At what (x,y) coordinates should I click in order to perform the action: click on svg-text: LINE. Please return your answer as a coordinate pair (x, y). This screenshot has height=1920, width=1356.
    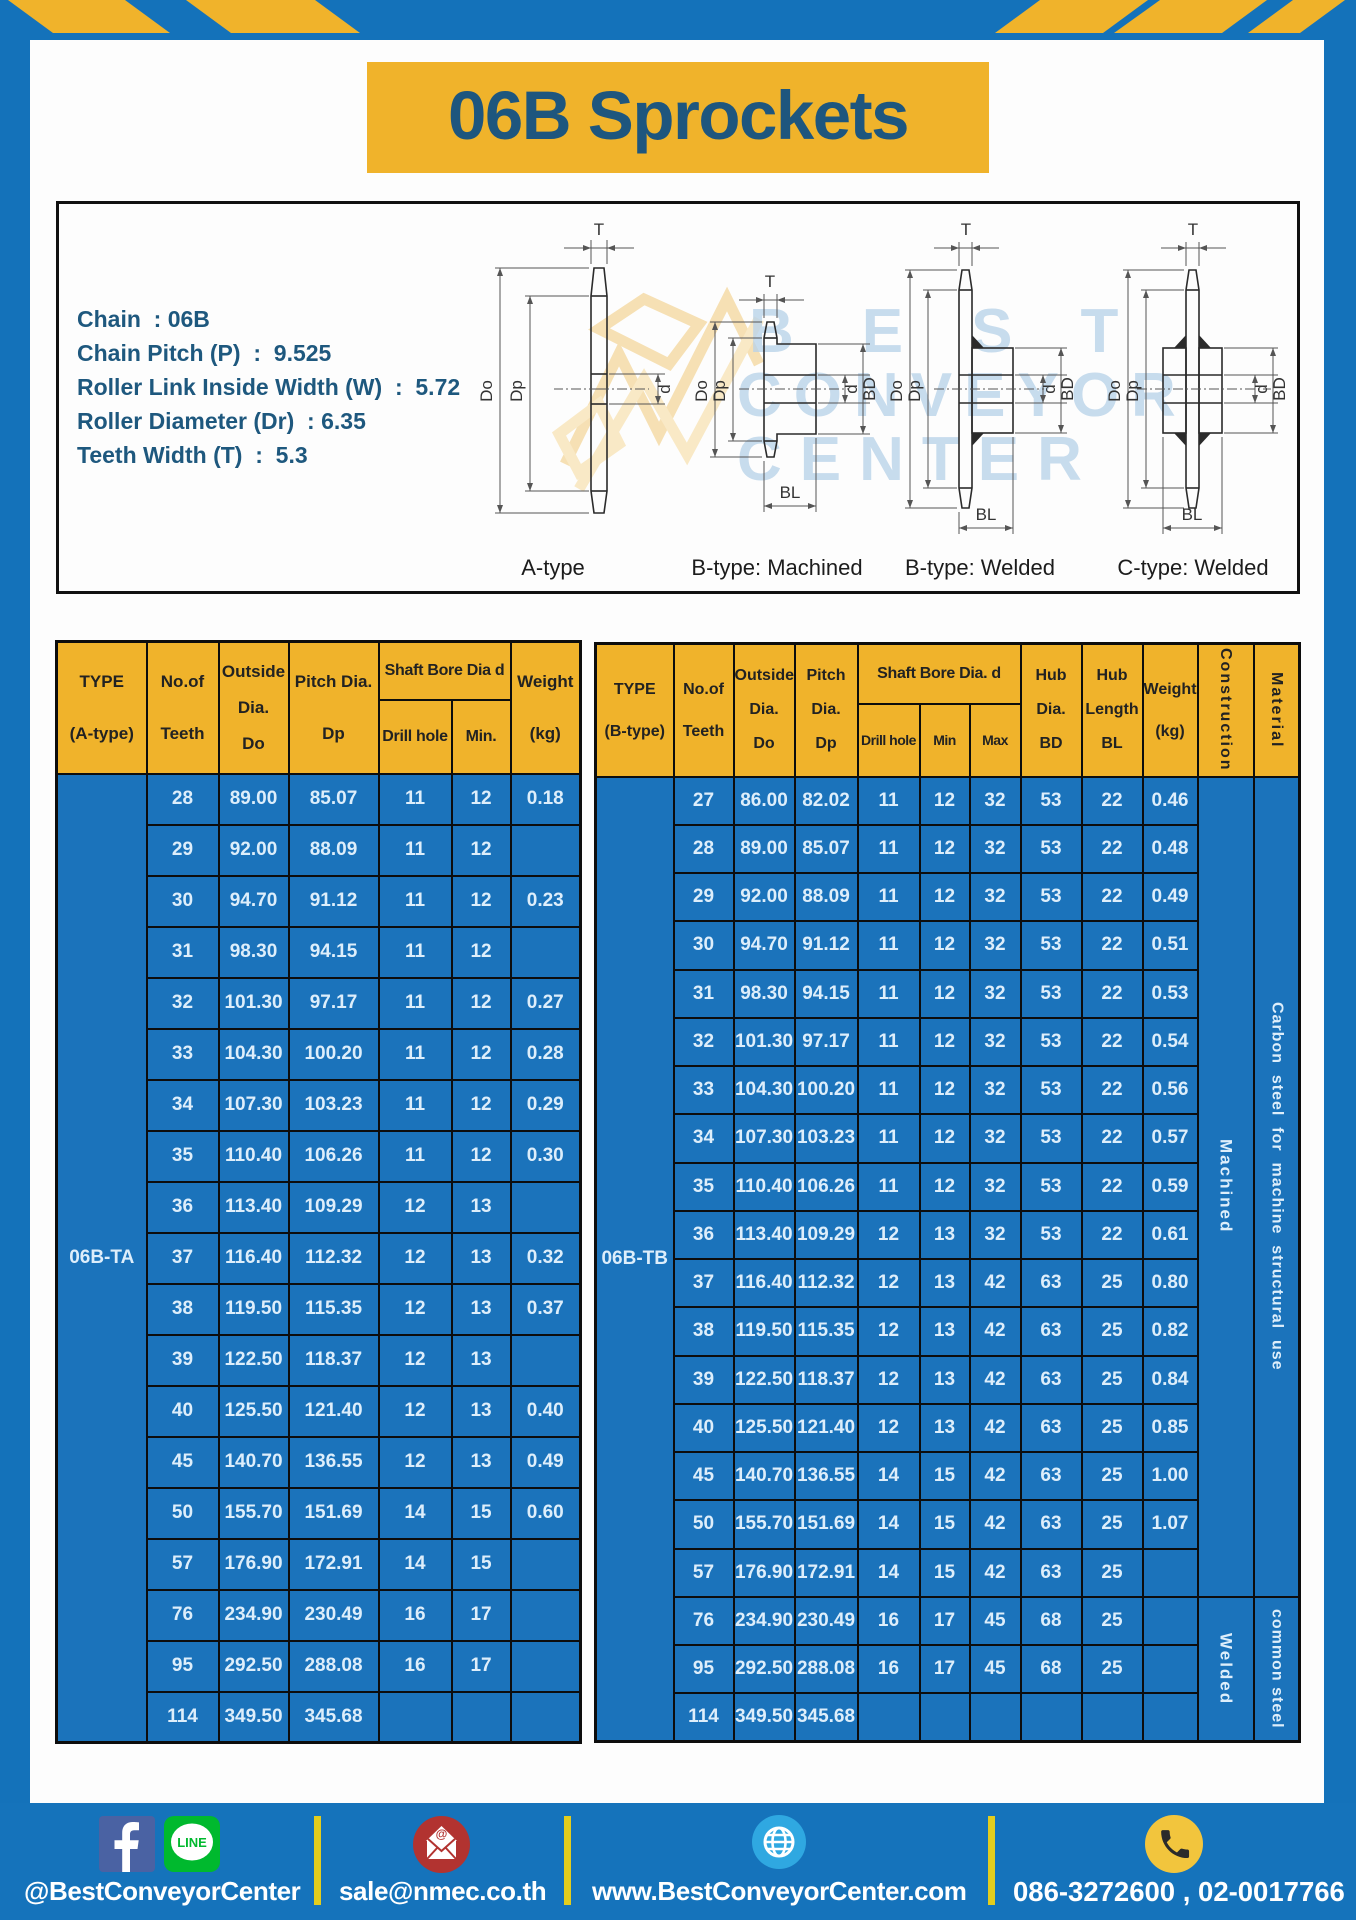
    Looking at the image, I should click on (192, 1842).